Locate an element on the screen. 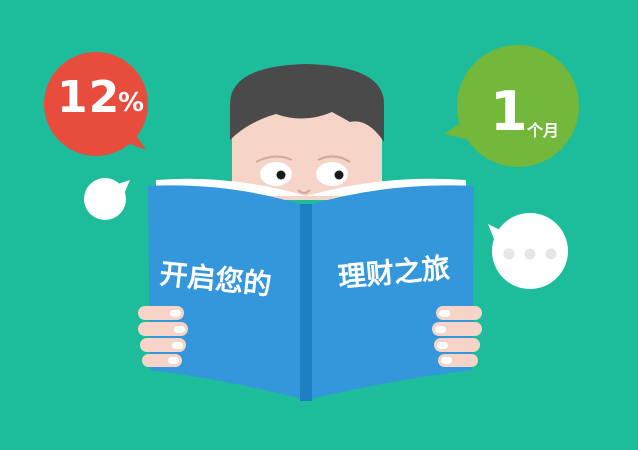  hand-right is located at coordinates (457, 336).